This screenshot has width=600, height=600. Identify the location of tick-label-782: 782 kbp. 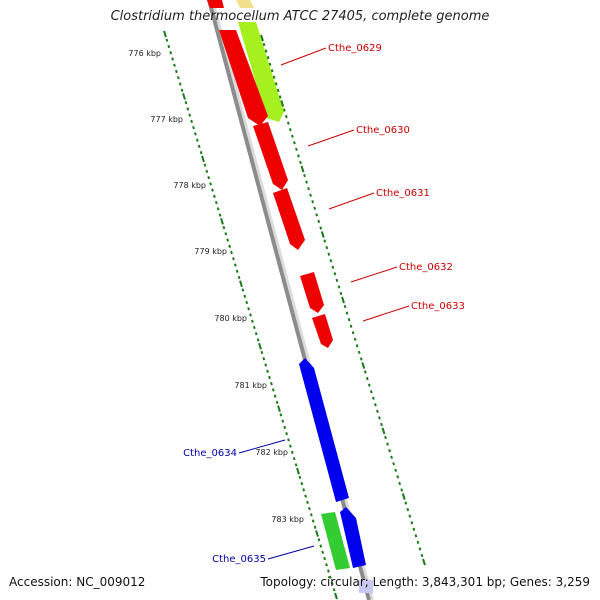
(271, 452).